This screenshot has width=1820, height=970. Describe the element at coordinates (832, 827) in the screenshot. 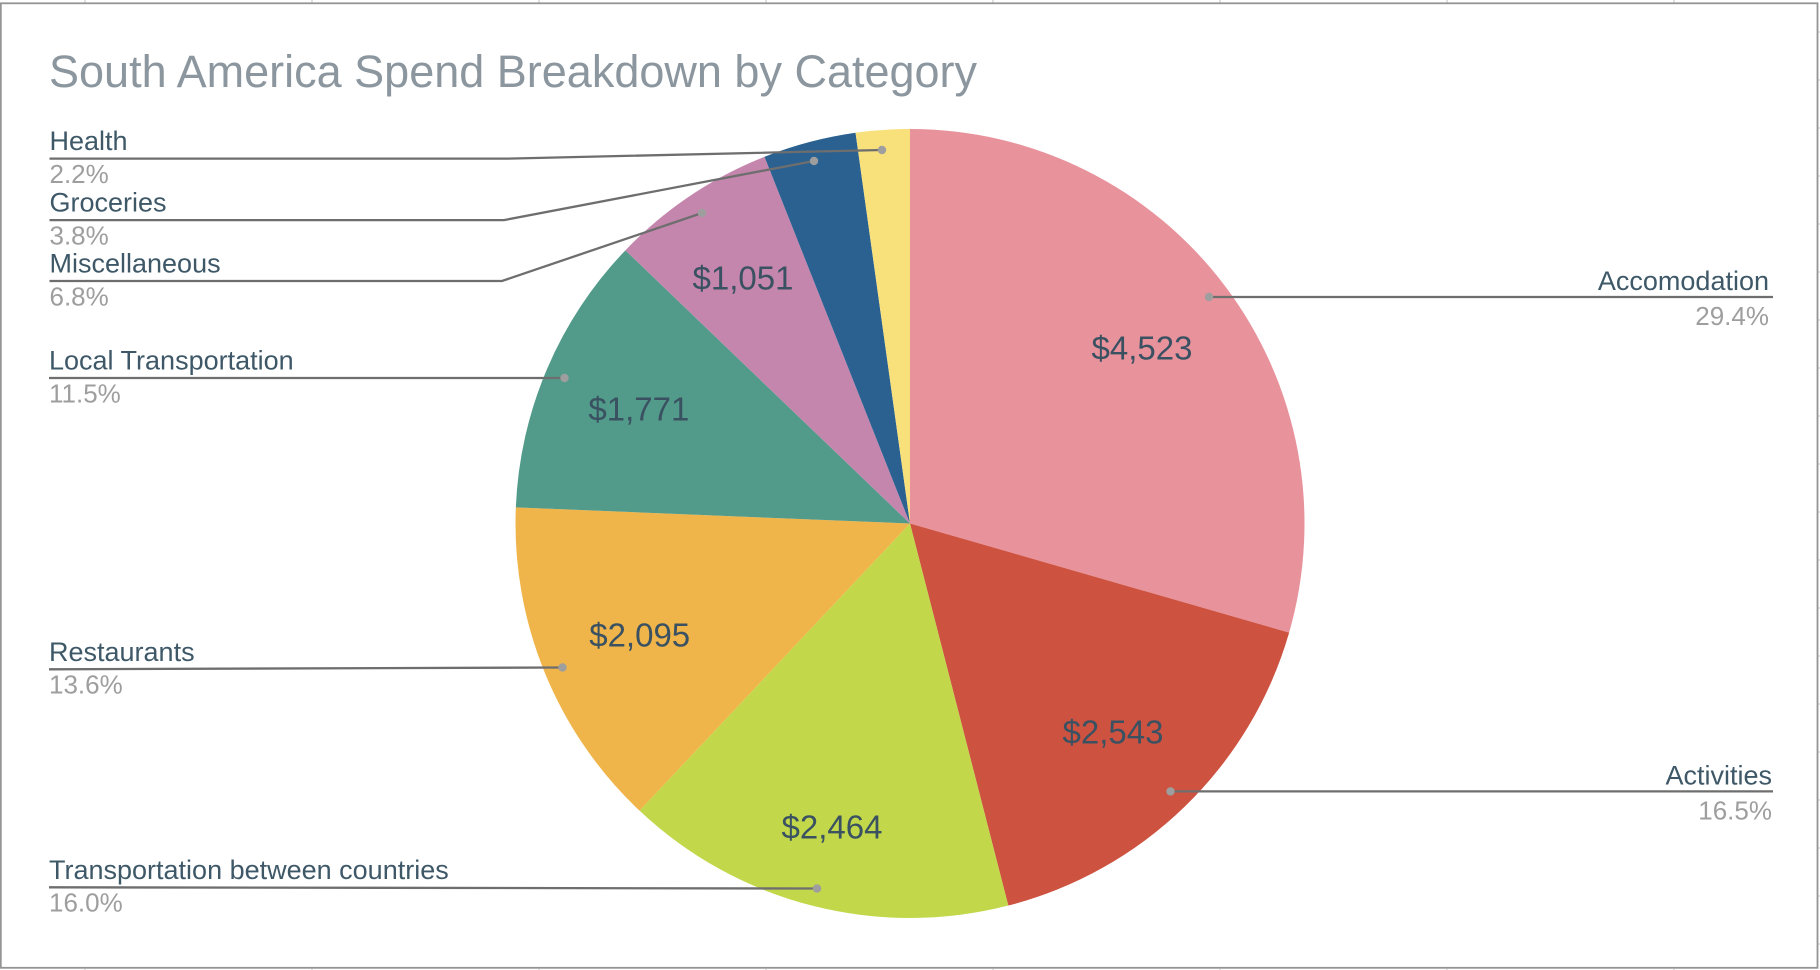

I see `svg-text: $2,464` at that location.